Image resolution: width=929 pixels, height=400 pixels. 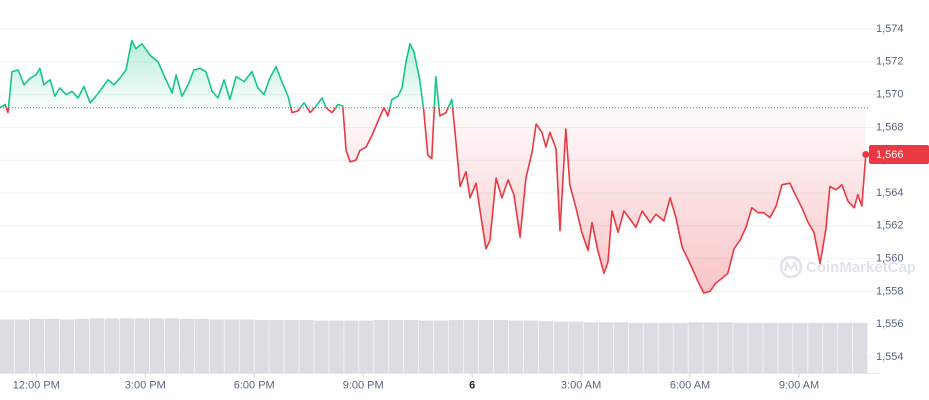 What do you see at coordinates (890, 259) in the screenshot?
I see `y-tick-label: 1,560` at bounding box center [890, 259].